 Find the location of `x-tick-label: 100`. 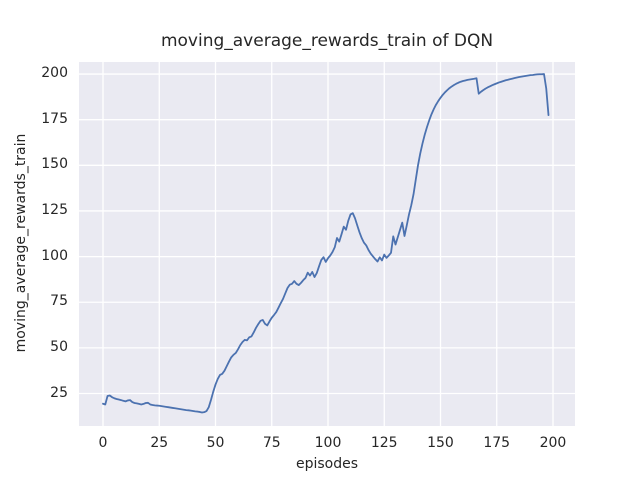

x-tick-label: 100 is located at coordinates (328, 443).